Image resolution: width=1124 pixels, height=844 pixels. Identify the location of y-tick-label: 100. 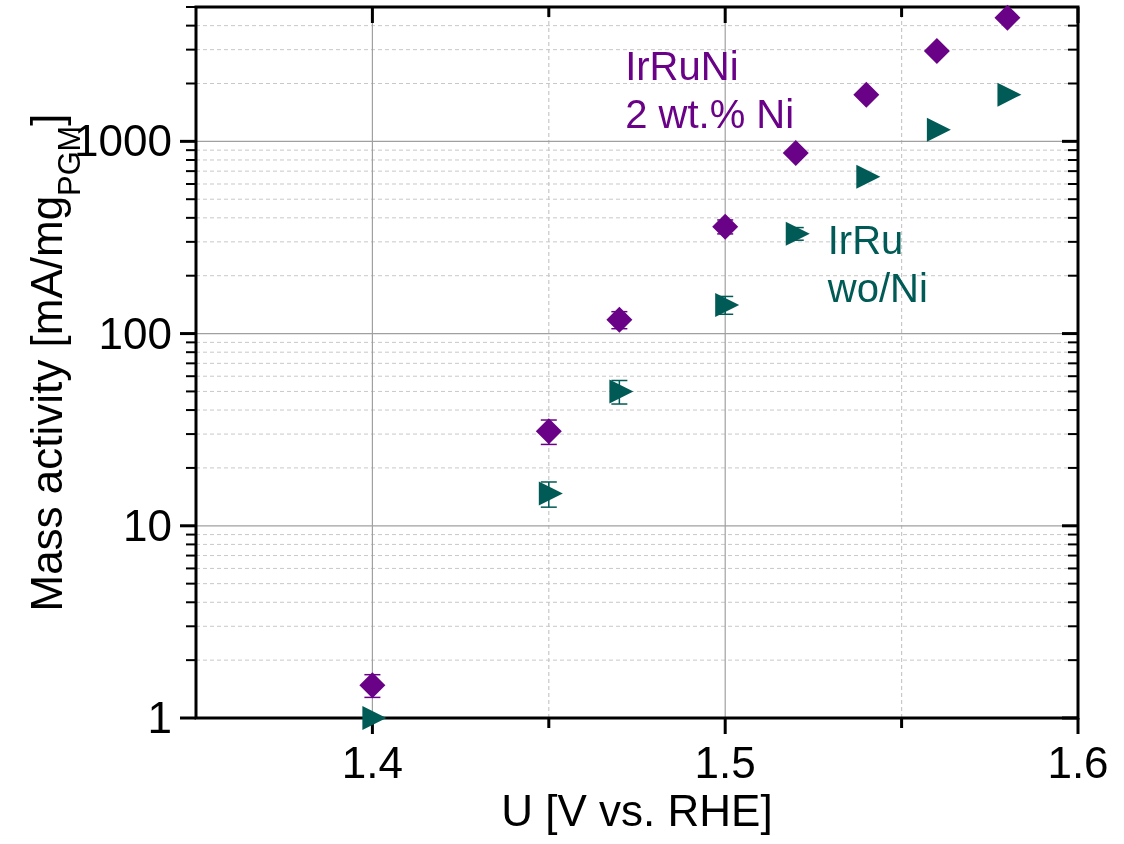
(135, 333).